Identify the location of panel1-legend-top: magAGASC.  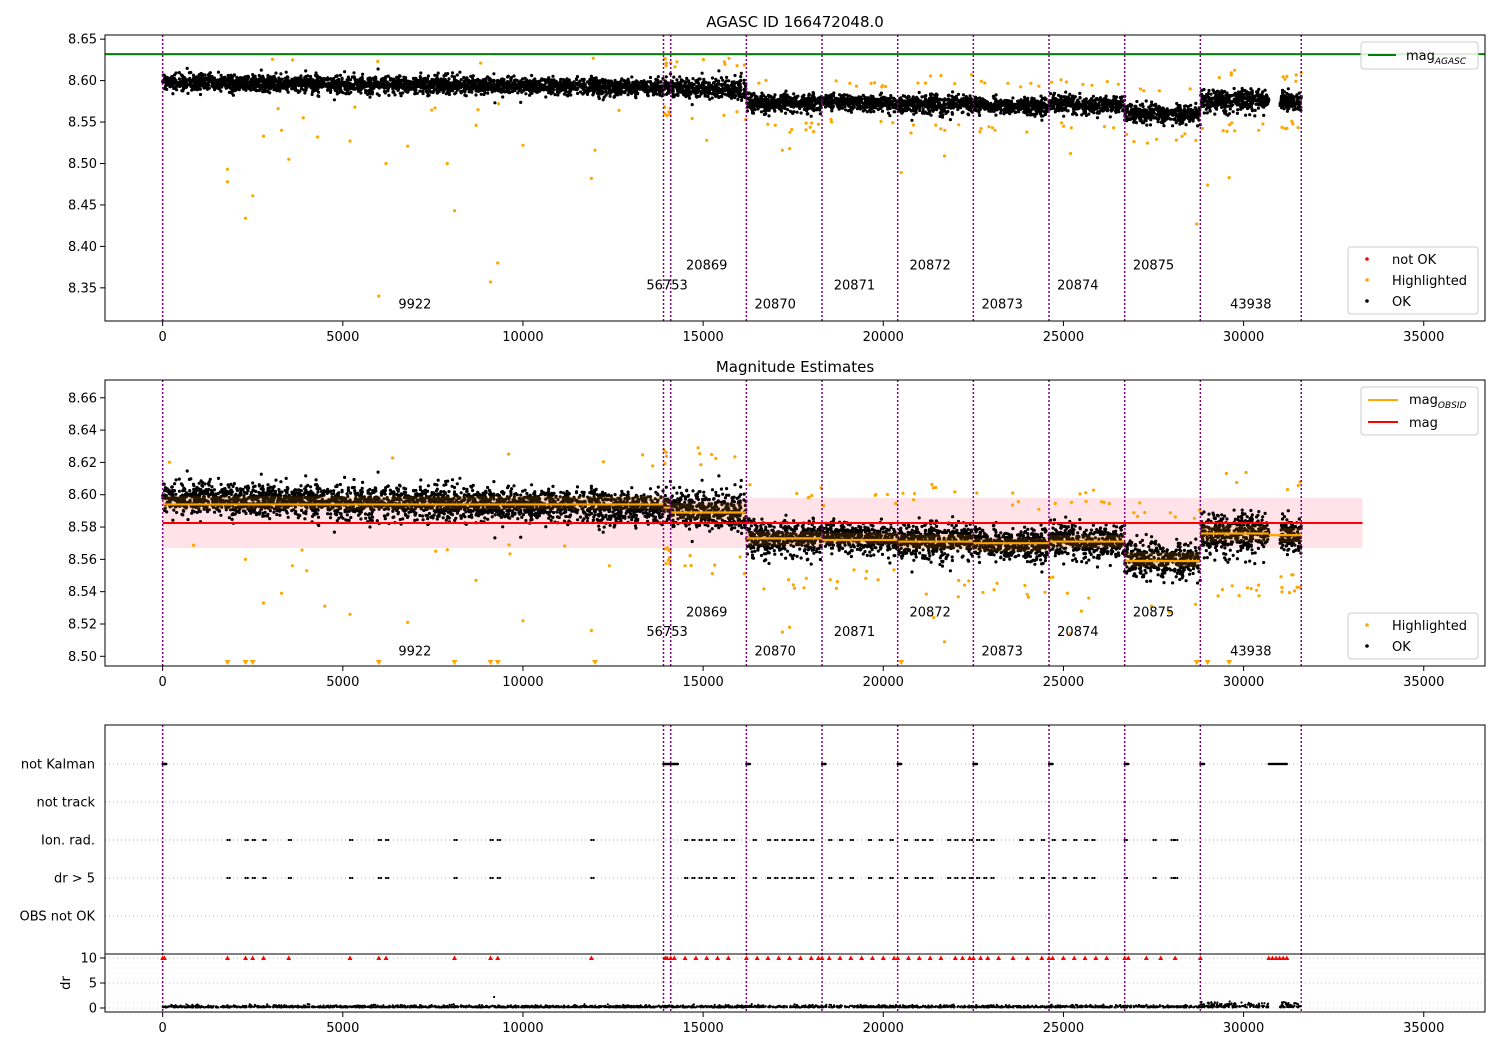
(1419, 55).